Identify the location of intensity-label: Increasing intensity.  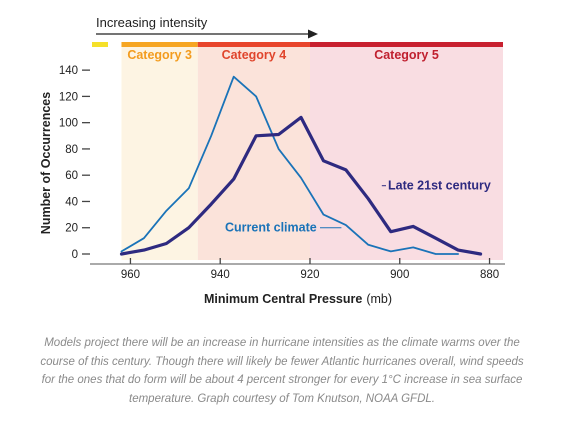
(152, 22).